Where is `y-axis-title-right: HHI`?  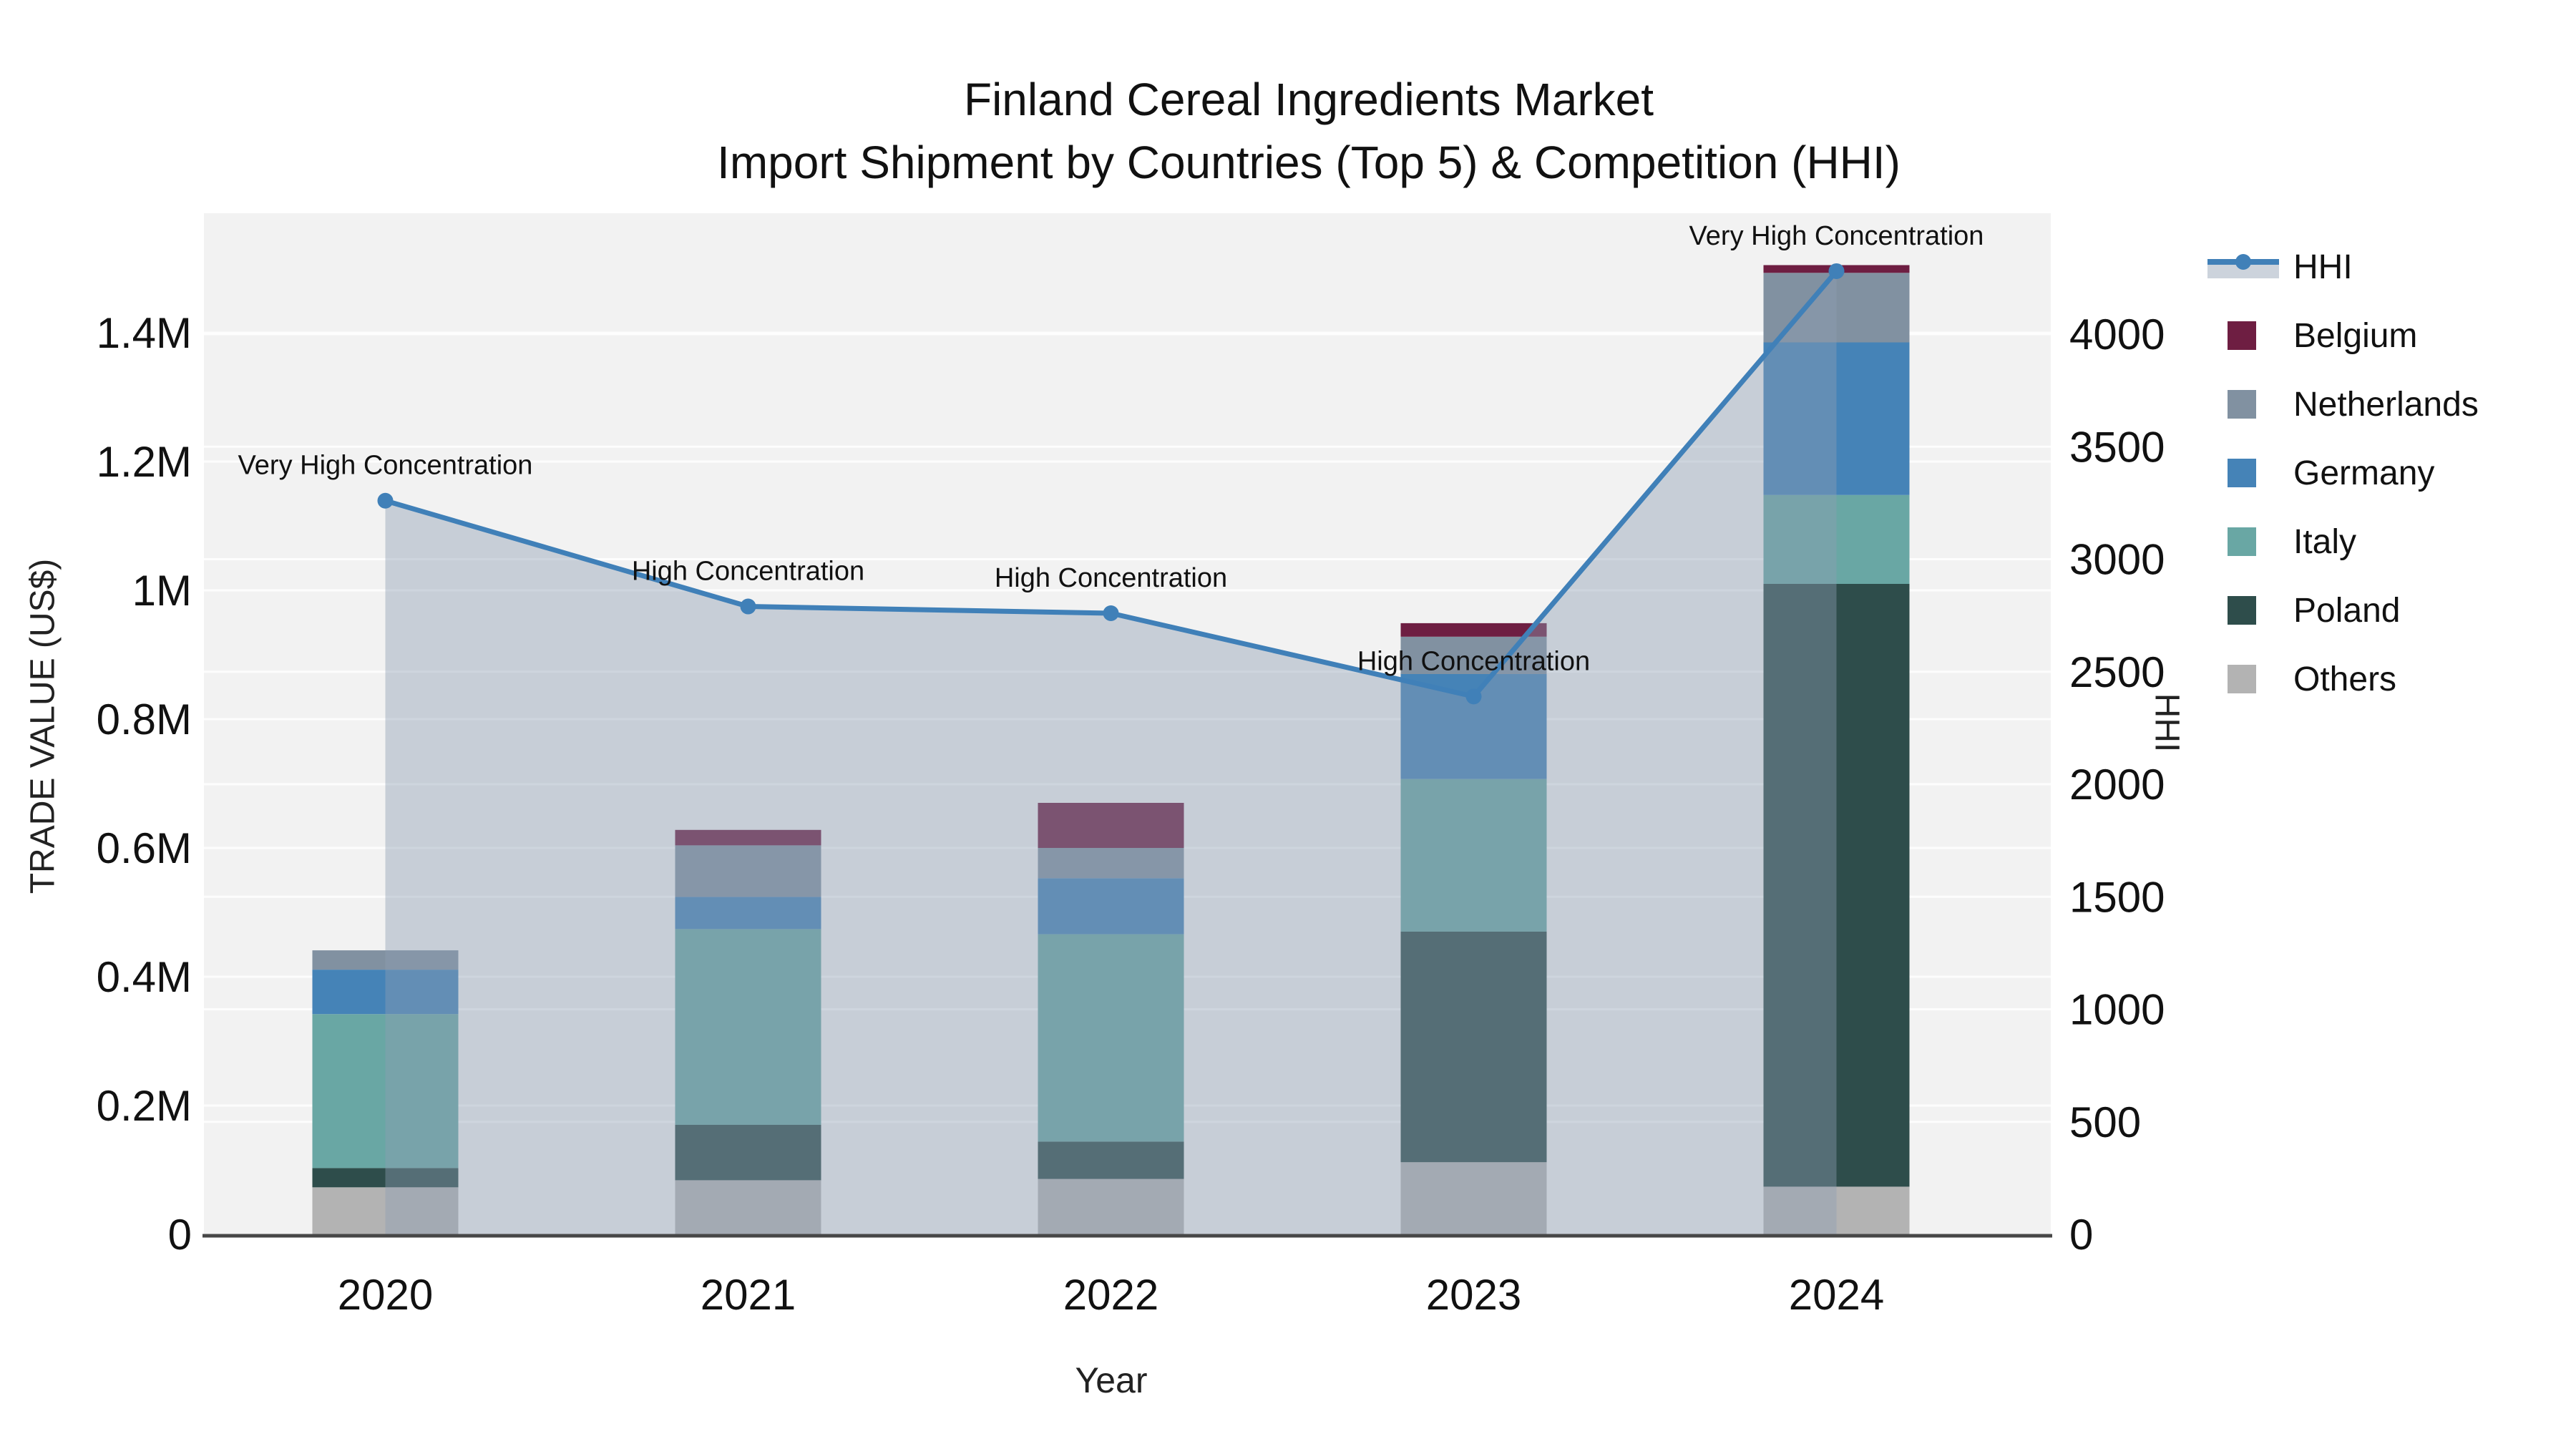 y-axis-title-right: HHI is located at coordinates (2166, 723).